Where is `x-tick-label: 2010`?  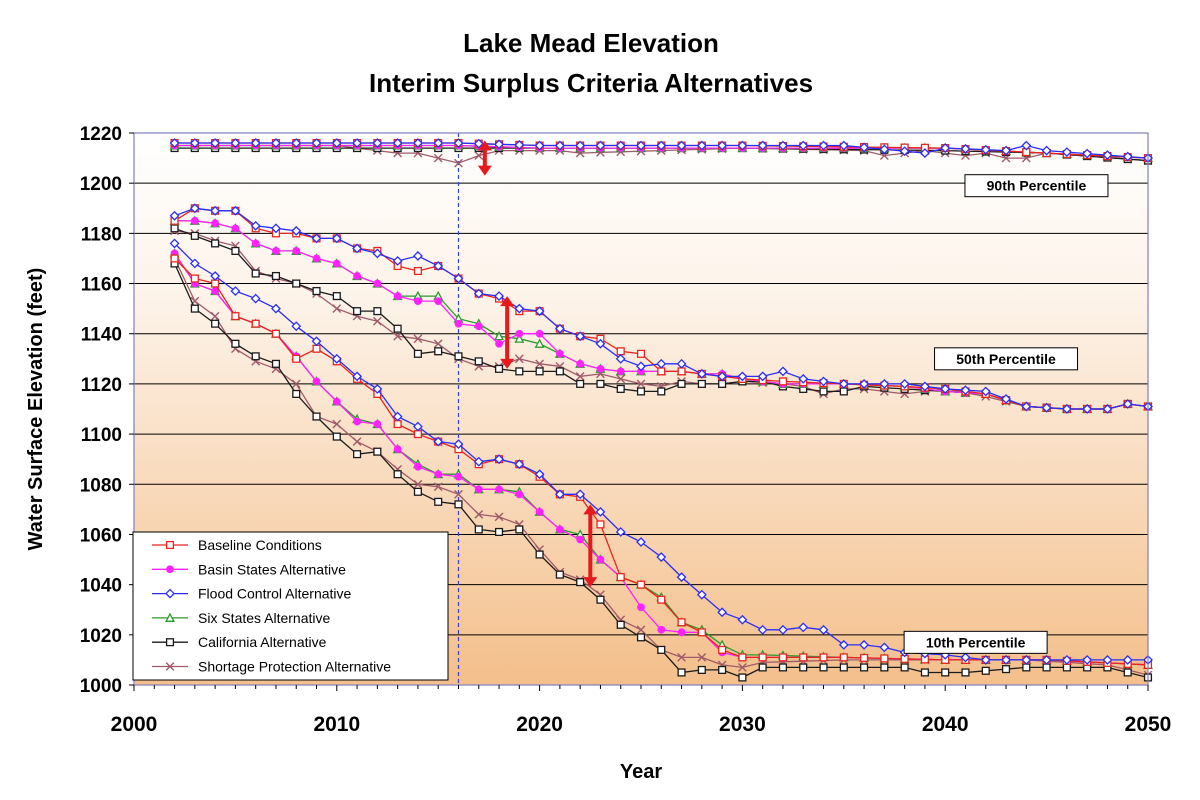
x-tick-label: 2010 is located at coordinates (336, 724).